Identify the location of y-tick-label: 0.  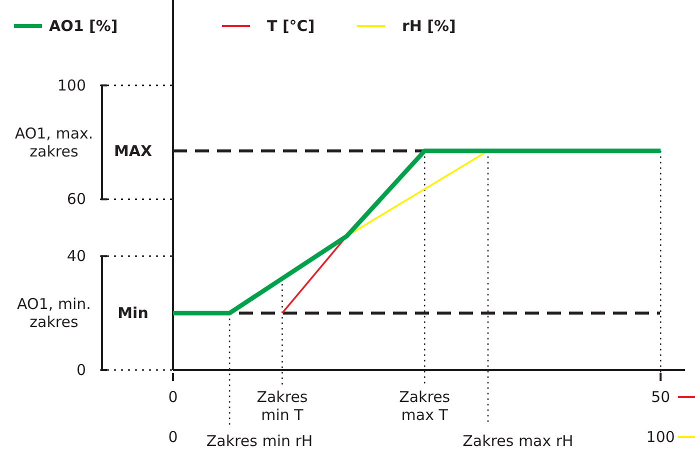
(81, 370).